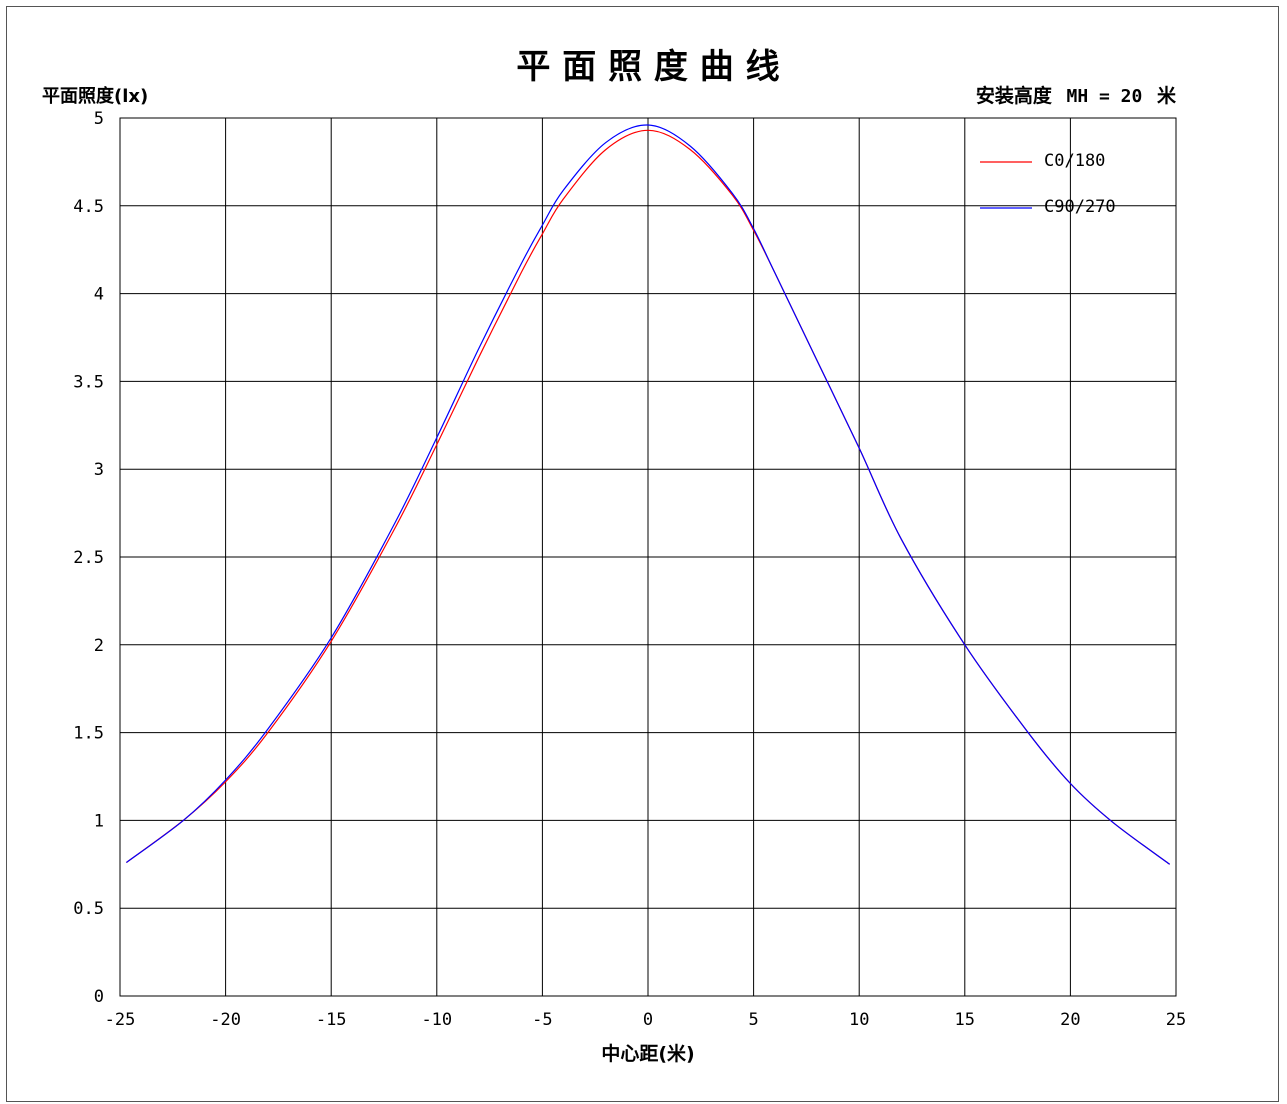 The width and height of the screenshot is (1287, 1104). What do you see at coordinates (1048, 184) in the screenshot?
I see `legend: C0/180 C90/270` at bounding box center [1048, 184].